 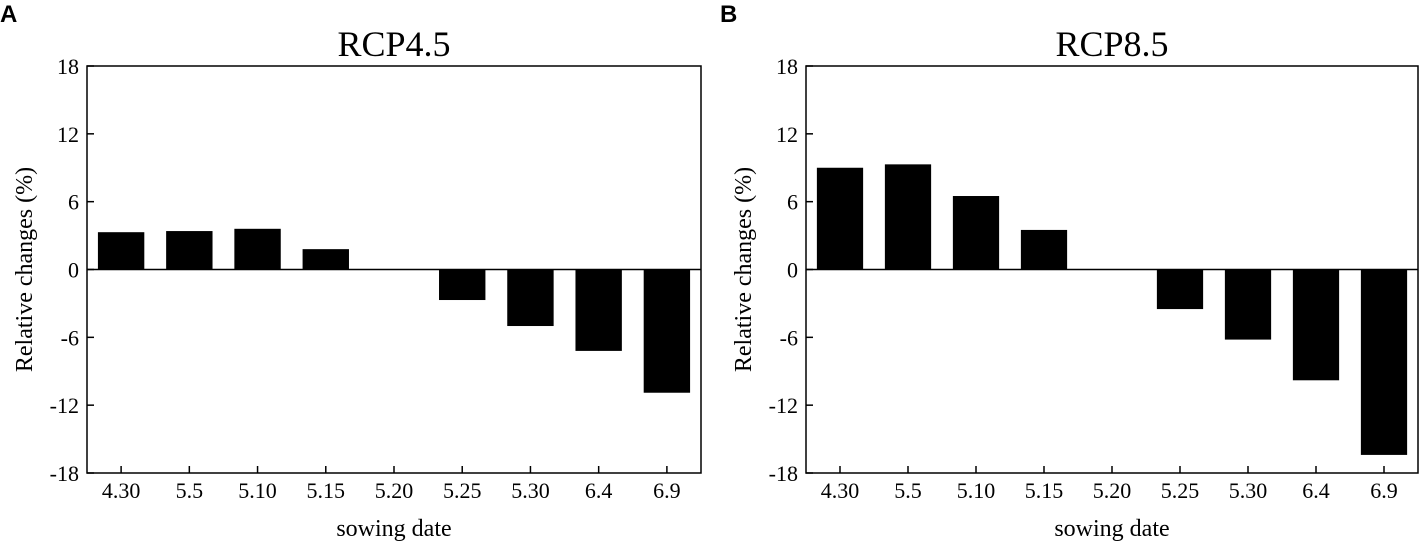 I want to click on panel-letter: A, so click(x=8, y=14).